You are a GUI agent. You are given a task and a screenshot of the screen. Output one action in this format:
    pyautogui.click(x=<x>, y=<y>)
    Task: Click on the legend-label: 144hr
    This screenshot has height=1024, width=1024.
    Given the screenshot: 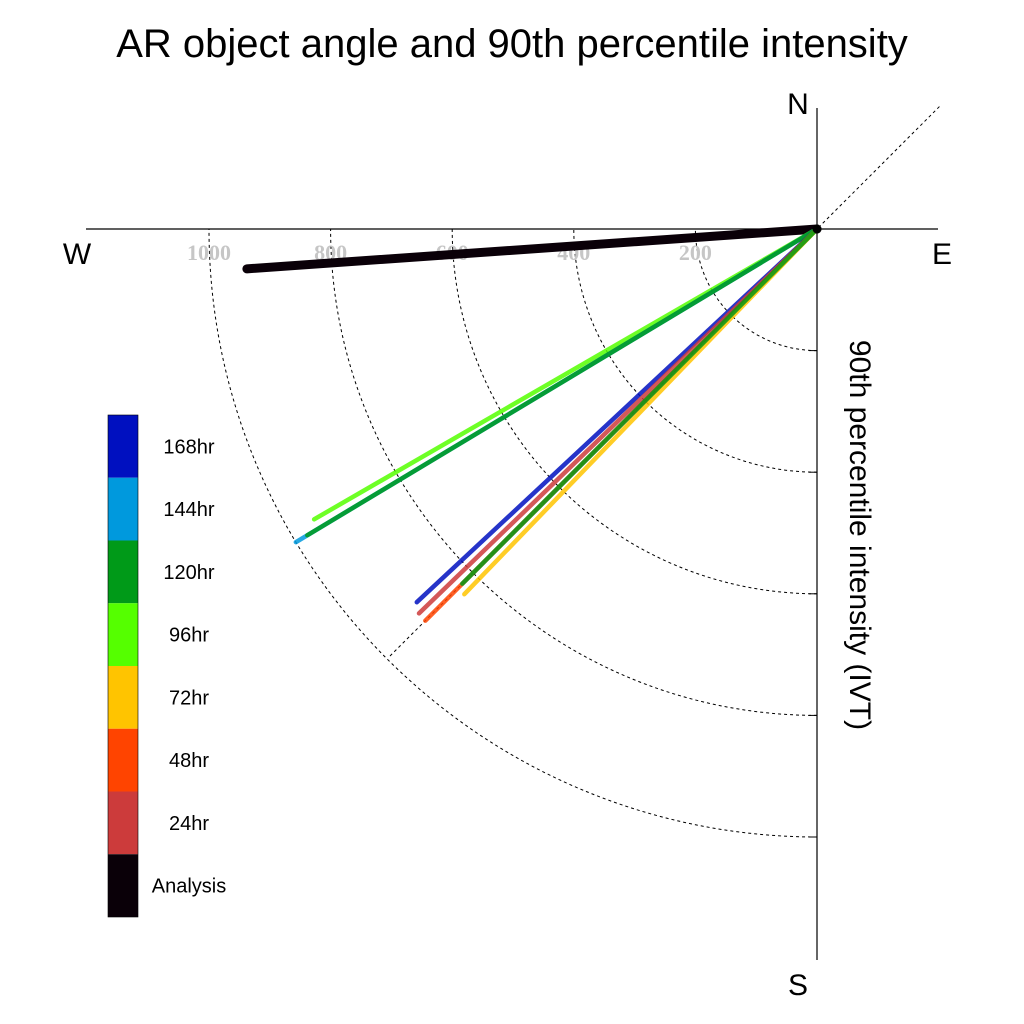 What is the action you would take?
    pyautogui.click(x=188, y=510)
    